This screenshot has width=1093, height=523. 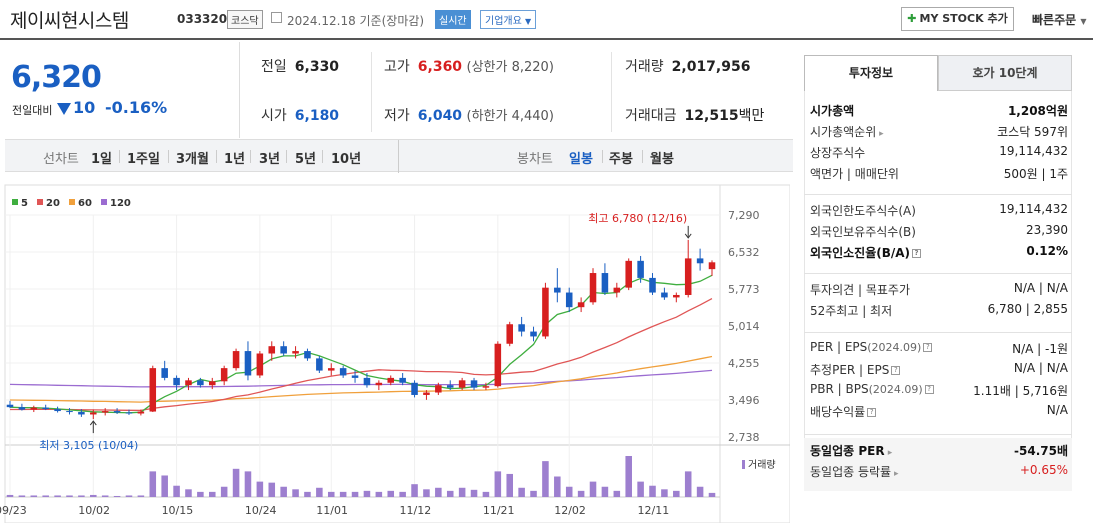 I want to click on info-row: 동일업종 PER ▸ -54.75배, so click(x=939, y=452).